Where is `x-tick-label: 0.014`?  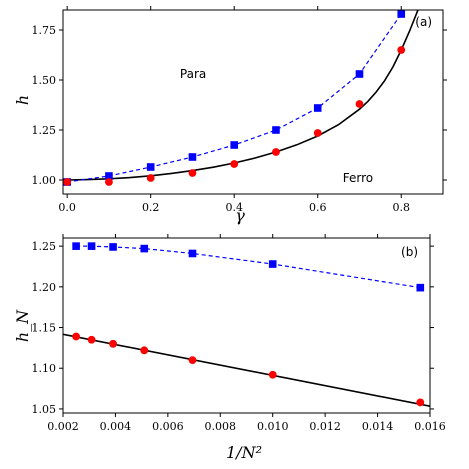
x-tick-label: 0.014 is located at coordinates (378, 426).